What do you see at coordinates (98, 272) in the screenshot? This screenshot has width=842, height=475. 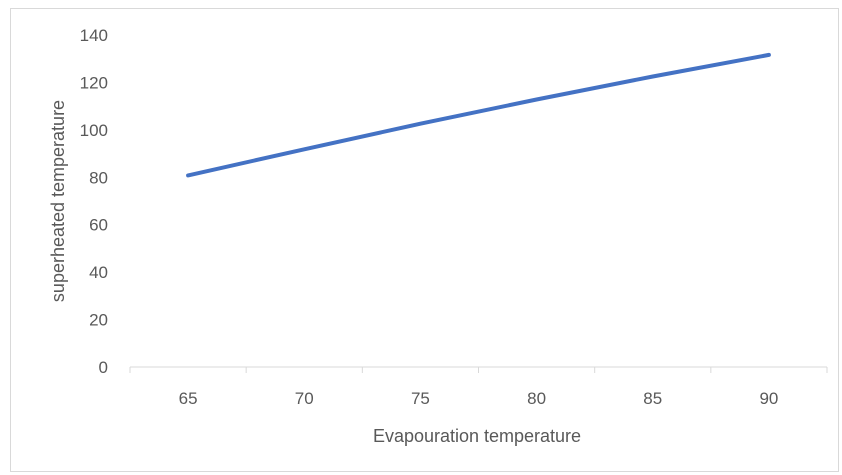 I see `y-tick-label: 40` at bounding box center [98, 272].